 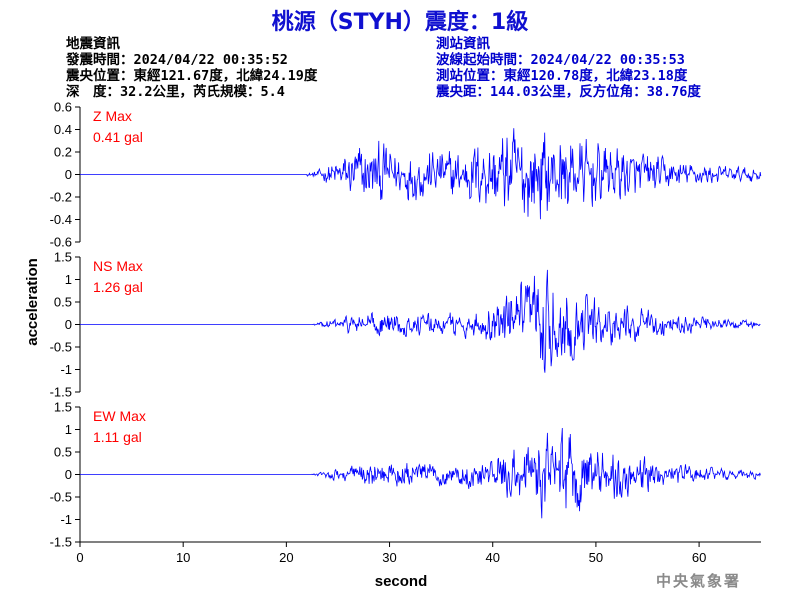 What do you see at coordinates (61, 497) in the screenshot?
I see `ew-y-tick-label: -0.5` at bounding box center [61, 497].